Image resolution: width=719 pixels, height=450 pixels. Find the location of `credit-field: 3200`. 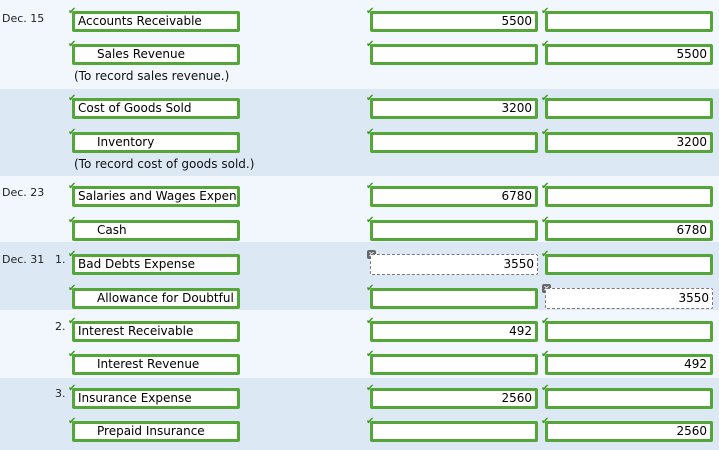

credit-field: 3200 is located at coordinates (629, 142).